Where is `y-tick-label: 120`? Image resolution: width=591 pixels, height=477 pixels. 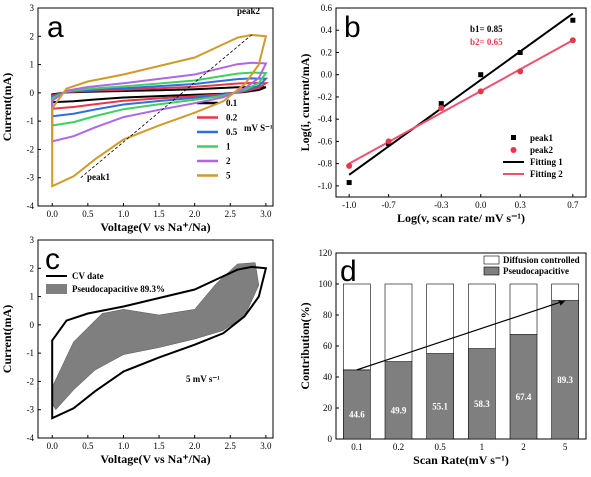 y-tick-label: 120 is located at coordinates (326, 253).